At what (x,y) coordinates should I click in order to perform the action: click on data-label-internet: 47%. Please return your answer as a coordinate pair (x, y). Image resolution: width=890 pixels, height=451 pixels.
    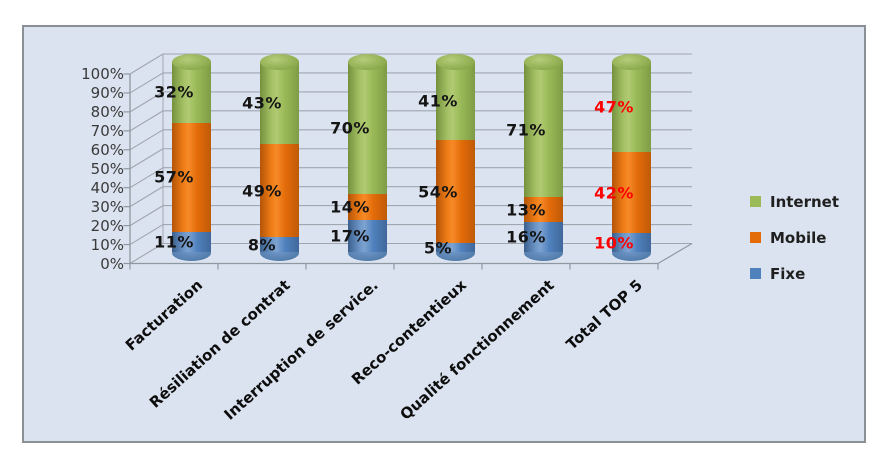
    Looking at the image, I should click on (614, 107).